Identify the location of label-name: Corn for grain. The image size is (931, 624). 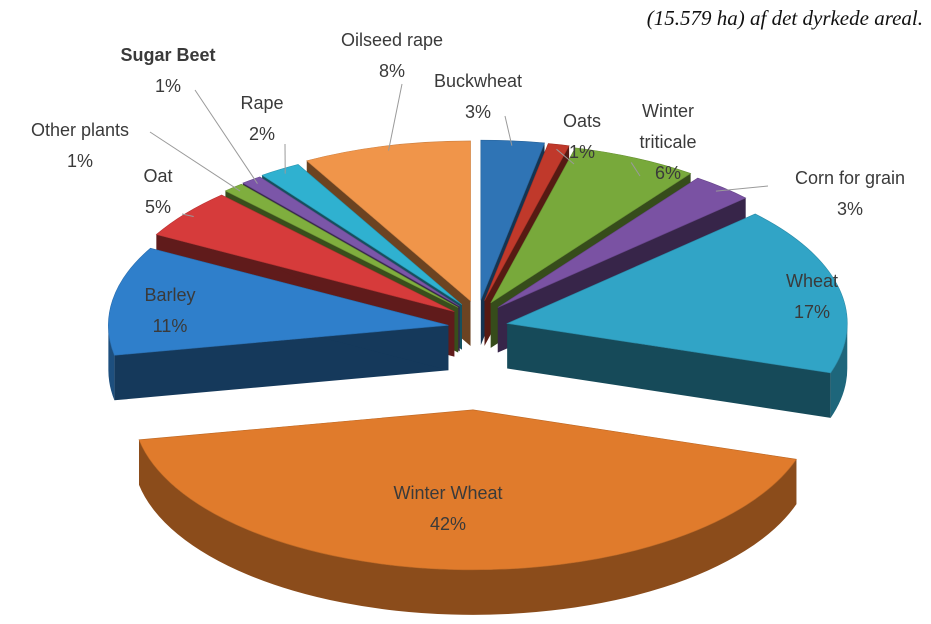
(850, 178).